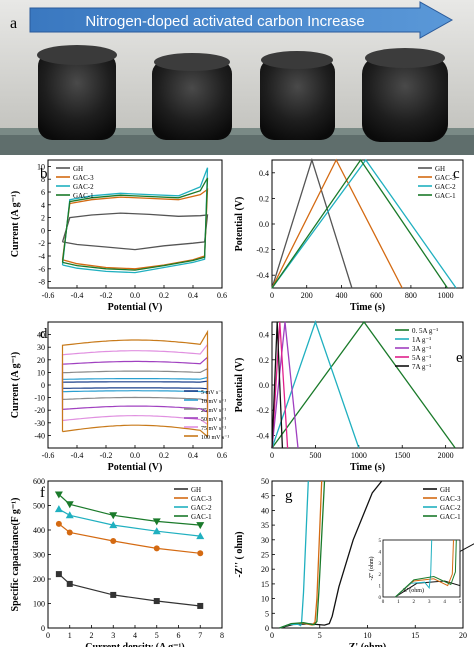 The width and height of the screenshot is (474, 647). I want to click on x-tick-label-b: 0.2, so click(164, 295).